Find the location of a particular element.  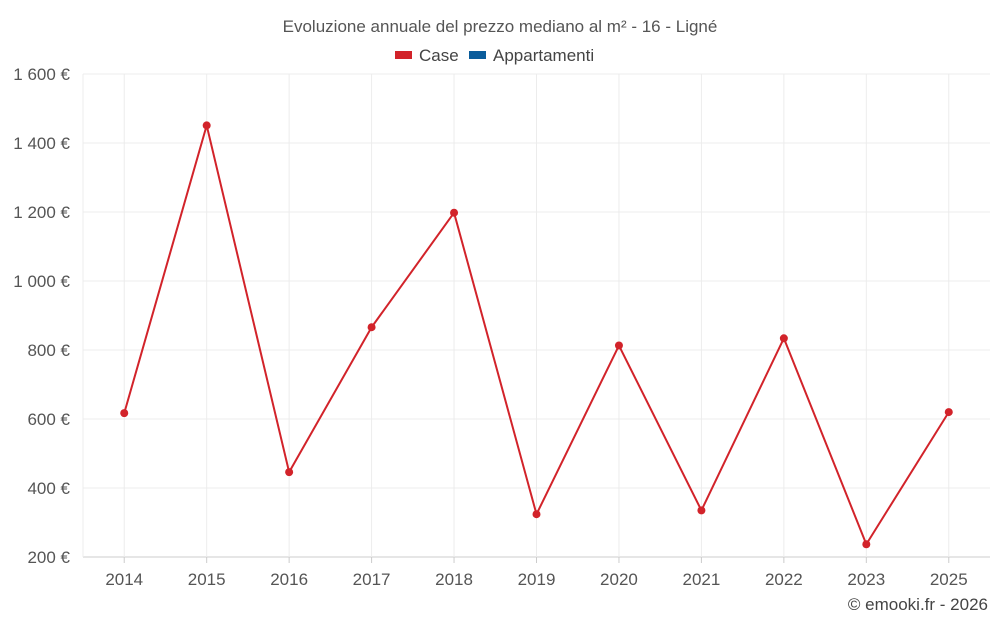

y-tick-label: 800 € is located at coordinates (48, 350).